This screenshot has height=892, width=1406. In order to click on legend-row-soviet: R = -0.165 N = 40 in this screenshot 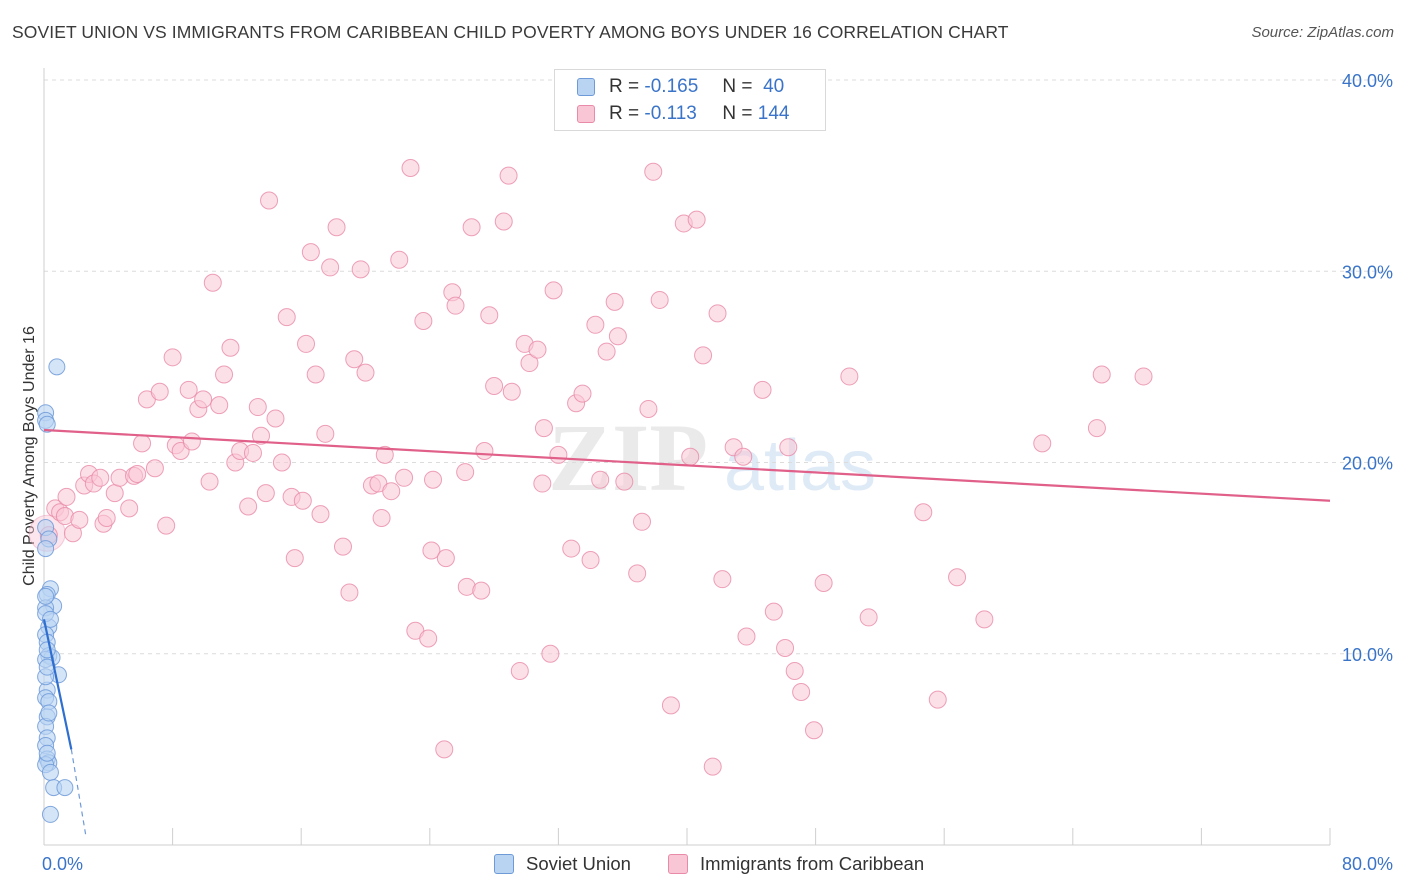, I will do `click(680, 87)`.